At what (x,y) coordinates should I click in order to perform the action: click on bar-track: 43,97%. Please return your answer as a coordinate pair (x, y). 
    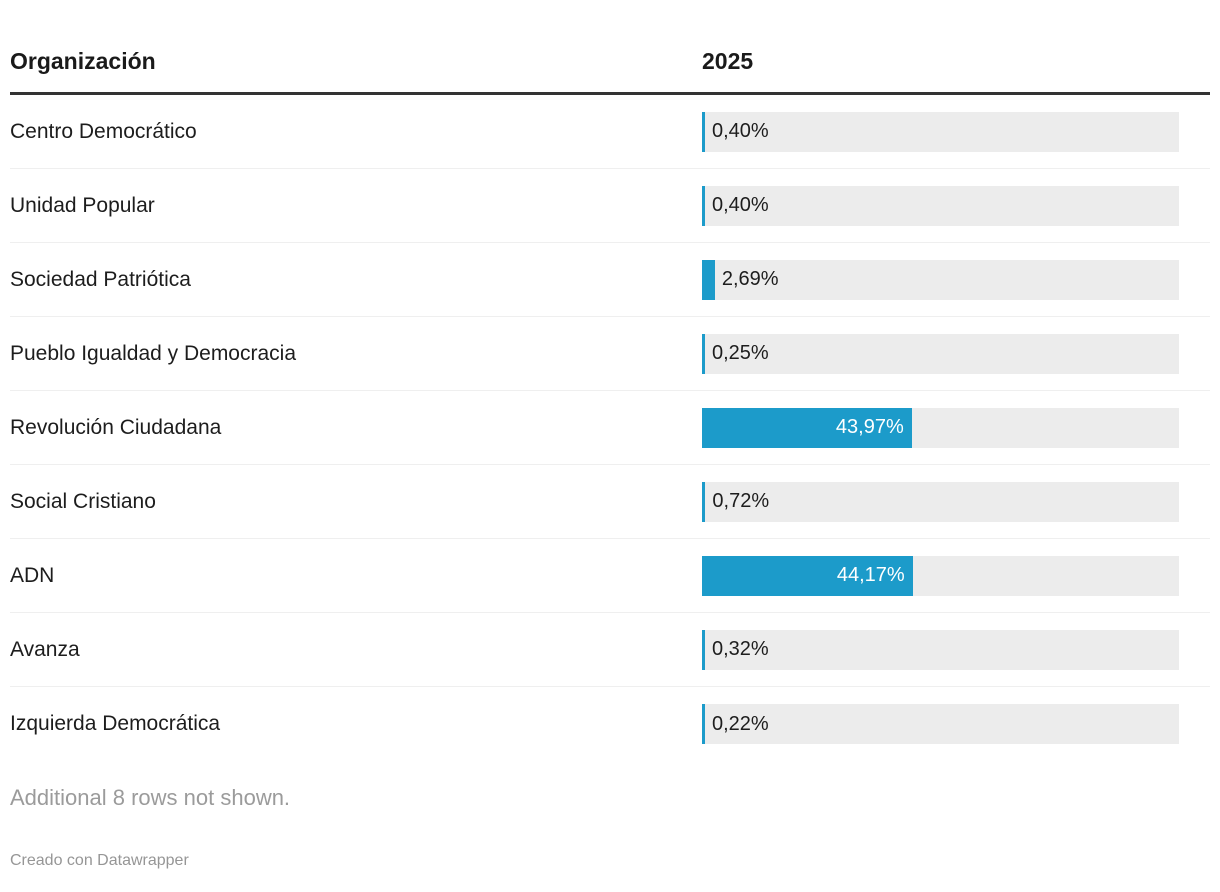
    Looking at the image, I should click on (940, 427).